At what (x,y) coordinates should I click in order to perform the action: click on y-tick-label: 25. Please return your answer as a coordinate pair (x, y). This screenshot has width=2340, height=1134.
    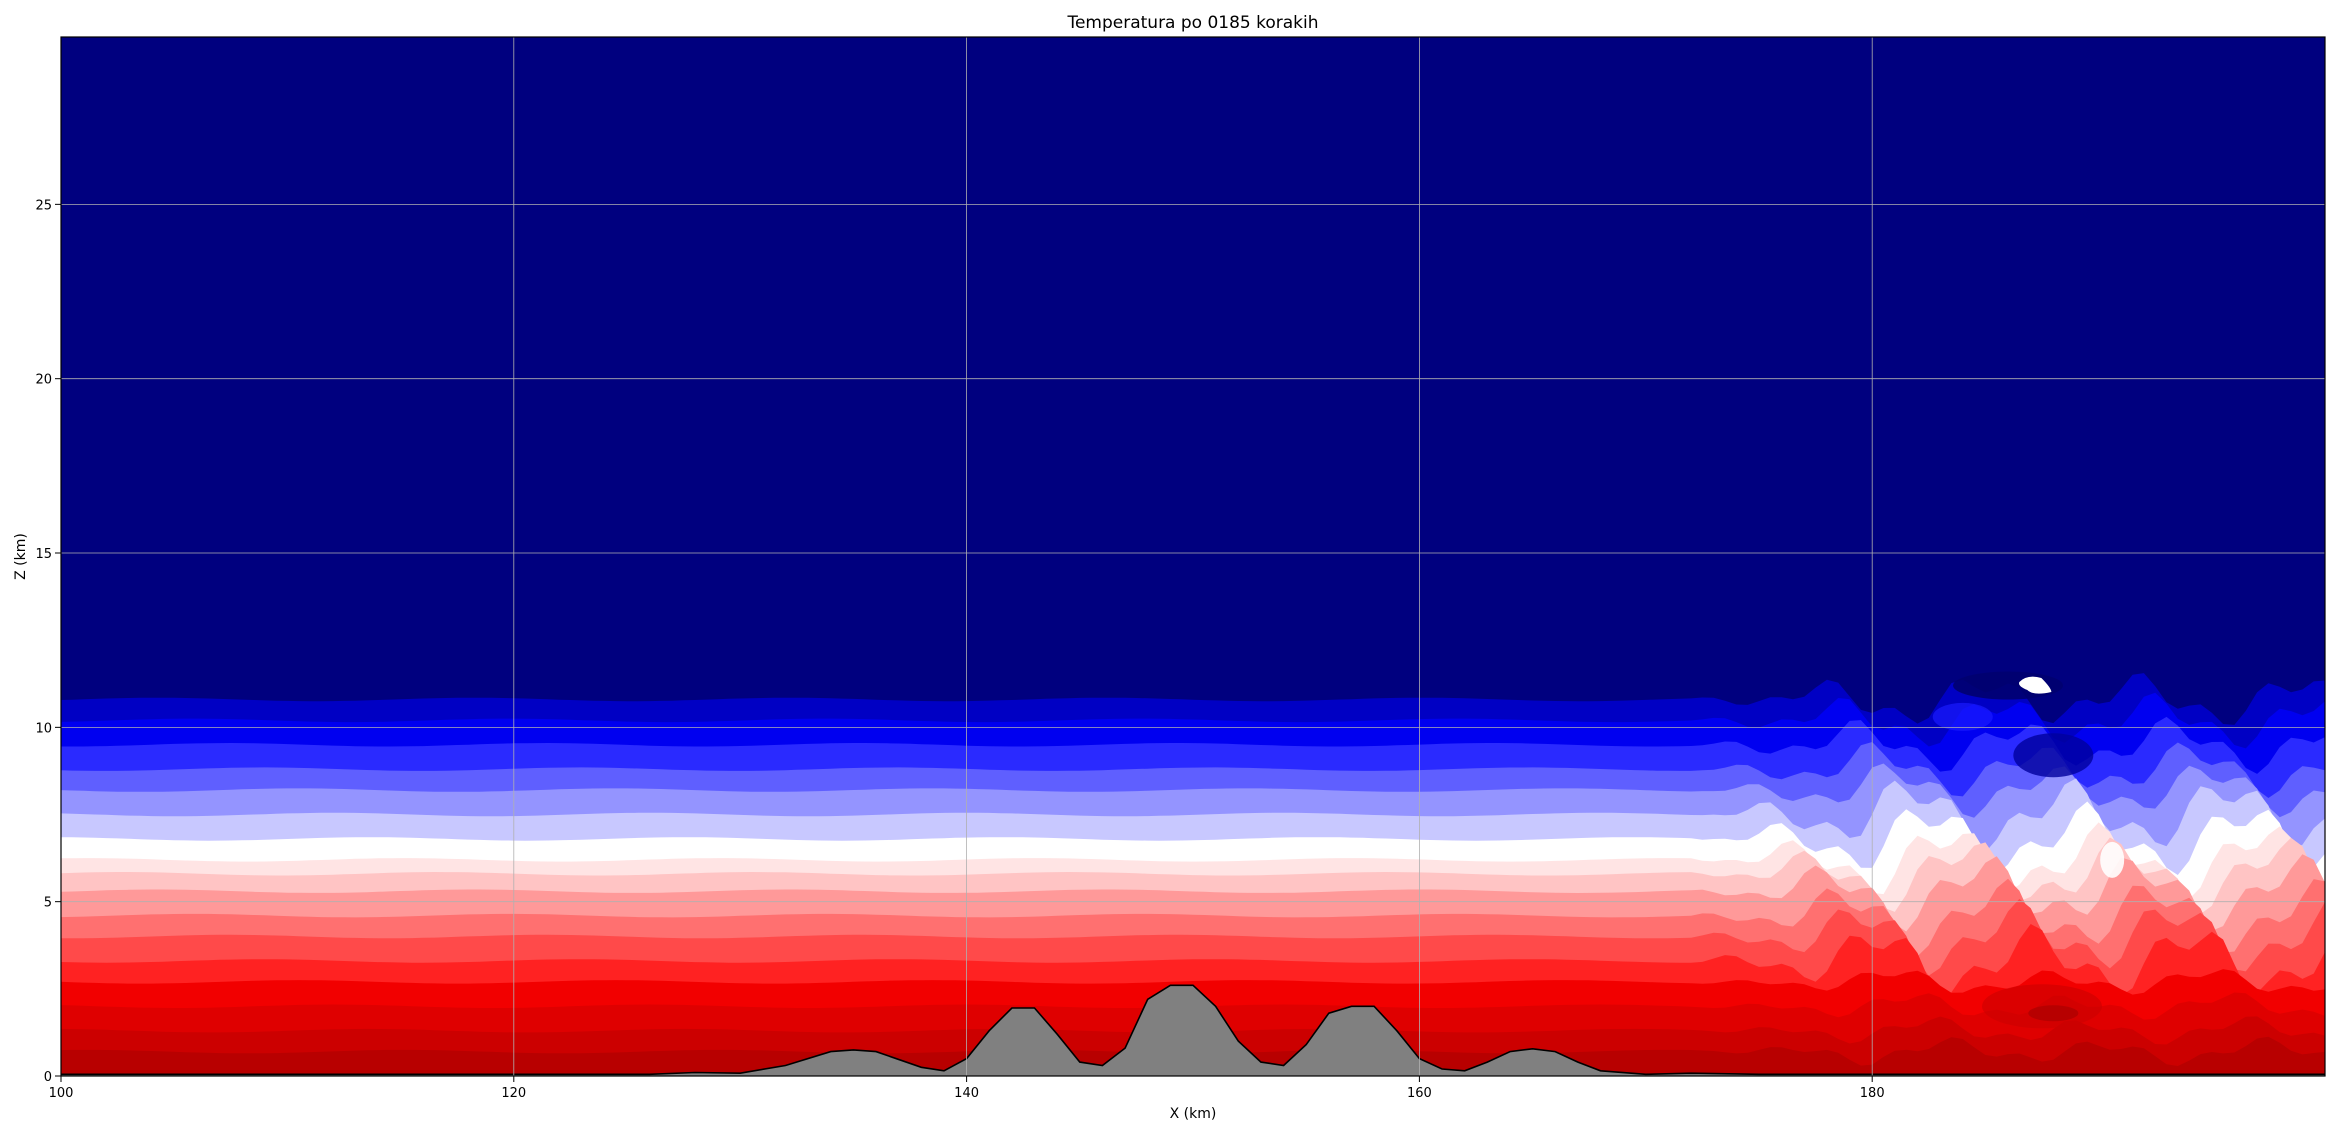
    Looking at the image, I should click on (43, 205).